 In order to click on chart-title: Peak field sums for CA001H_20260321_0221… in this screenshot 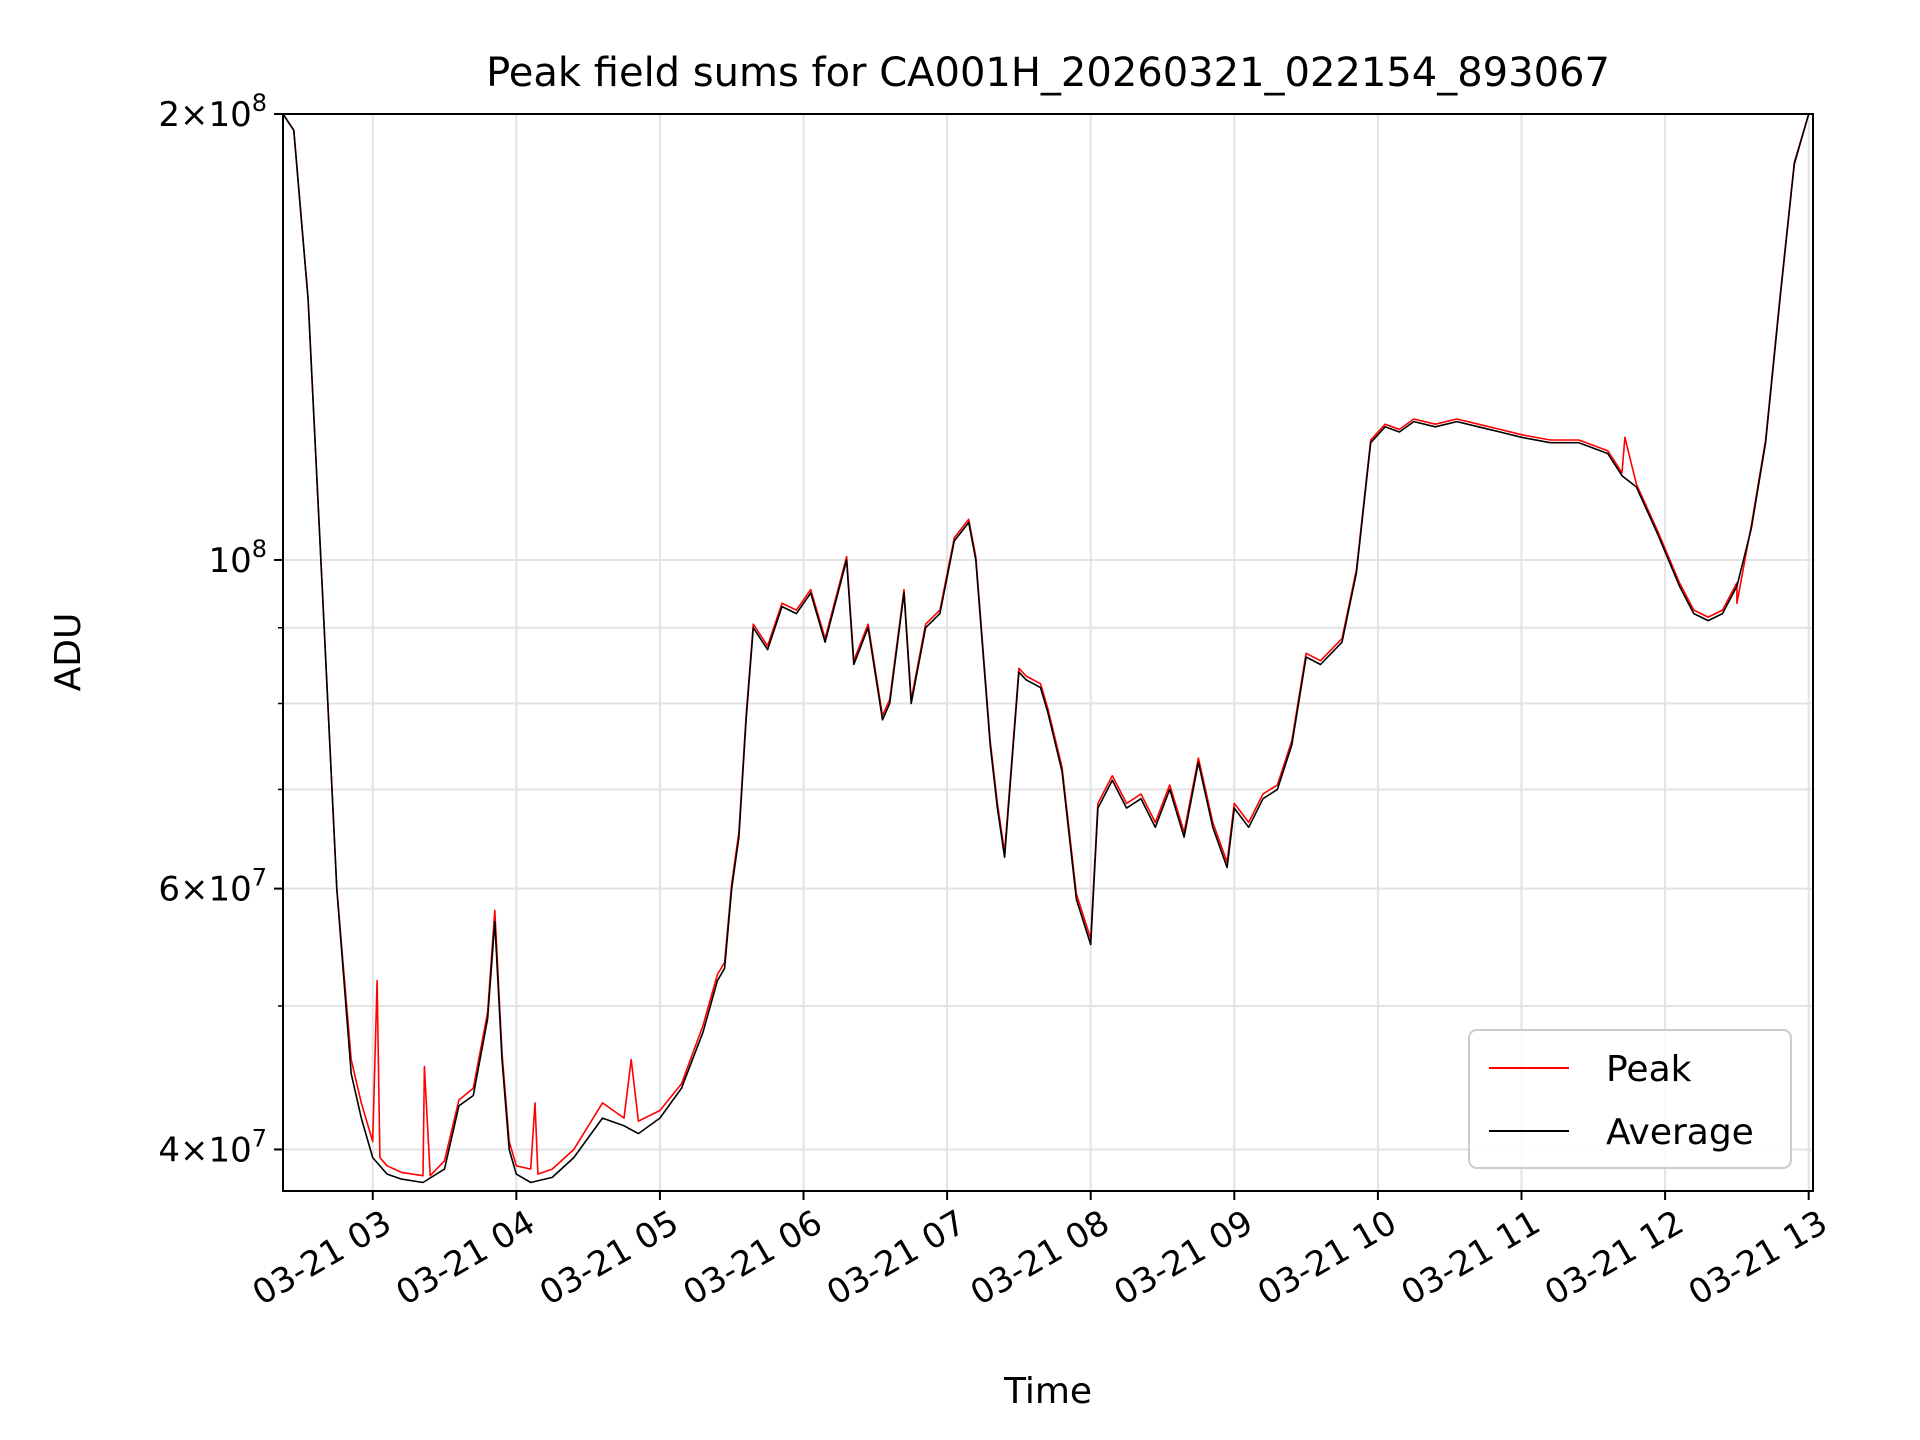, I will do `click(1048, 73)`.